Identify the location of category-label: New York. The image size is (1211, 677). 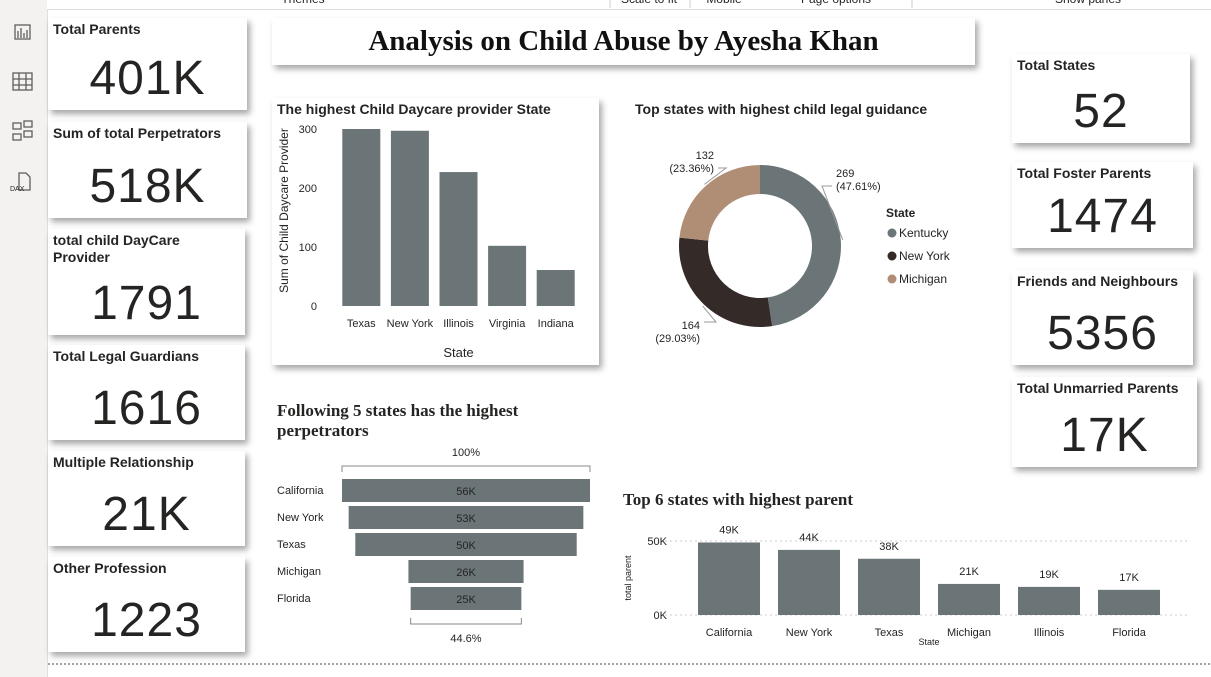
(300, 518).